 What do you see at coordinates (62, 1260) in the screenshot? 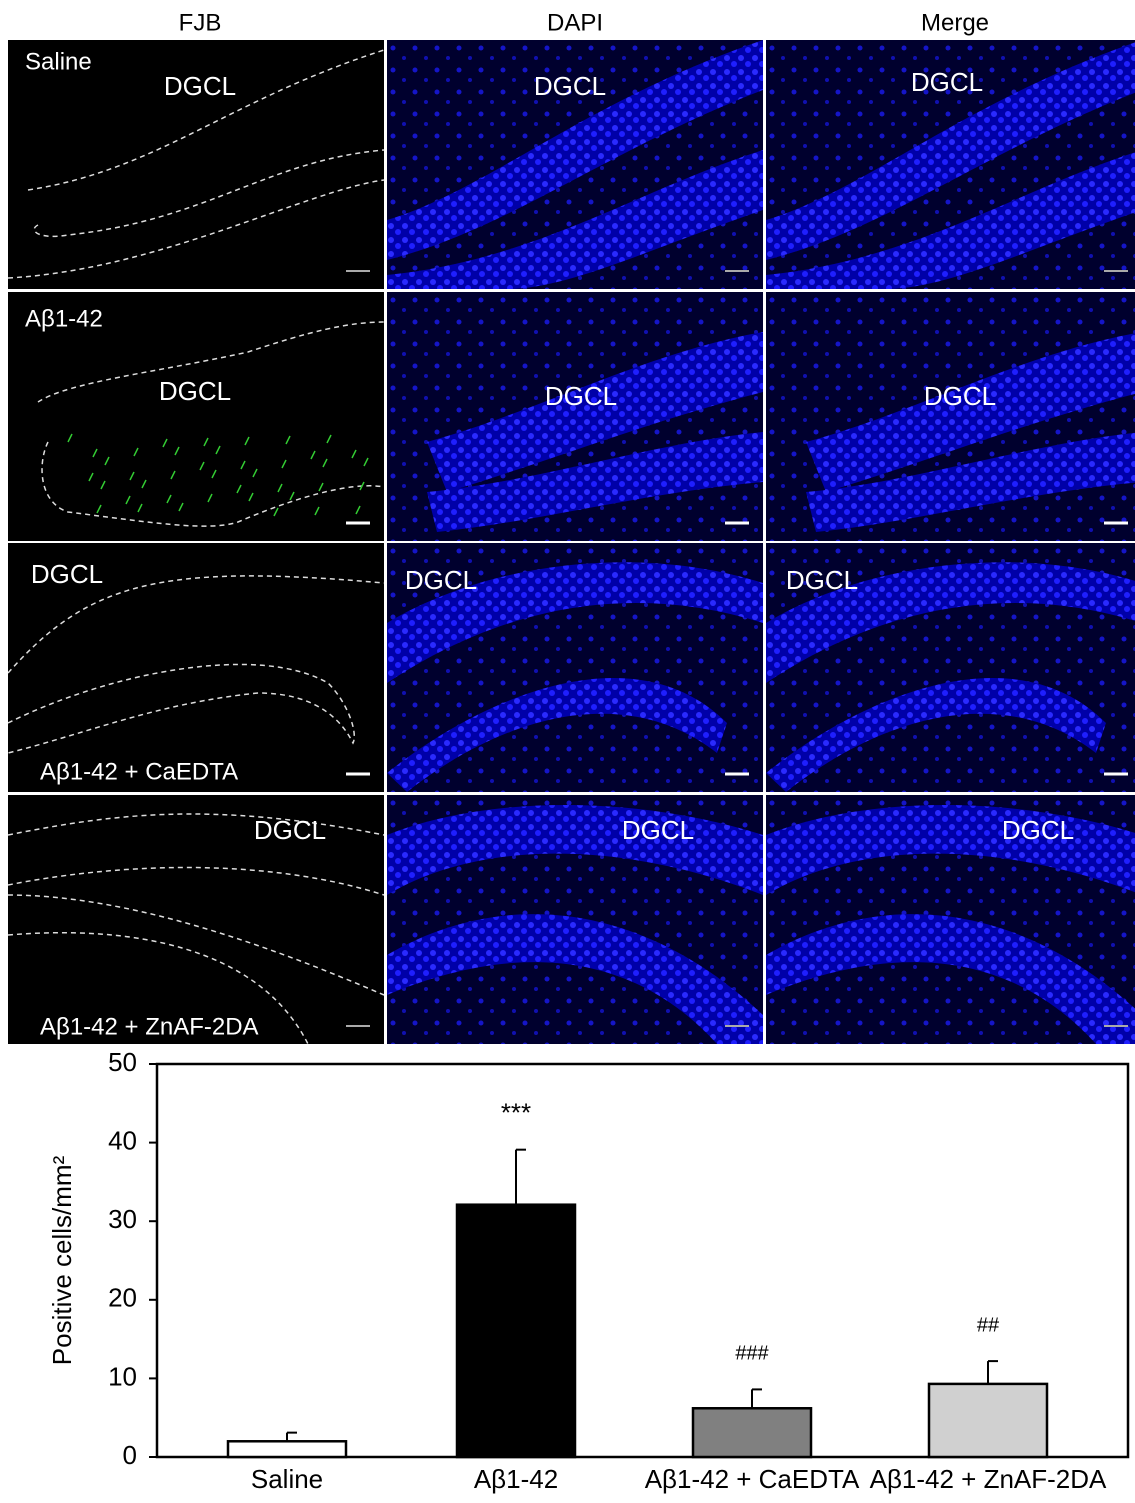
I see `y-axis-label: Positive cells/mm²` at bounding box center [62, 1260].